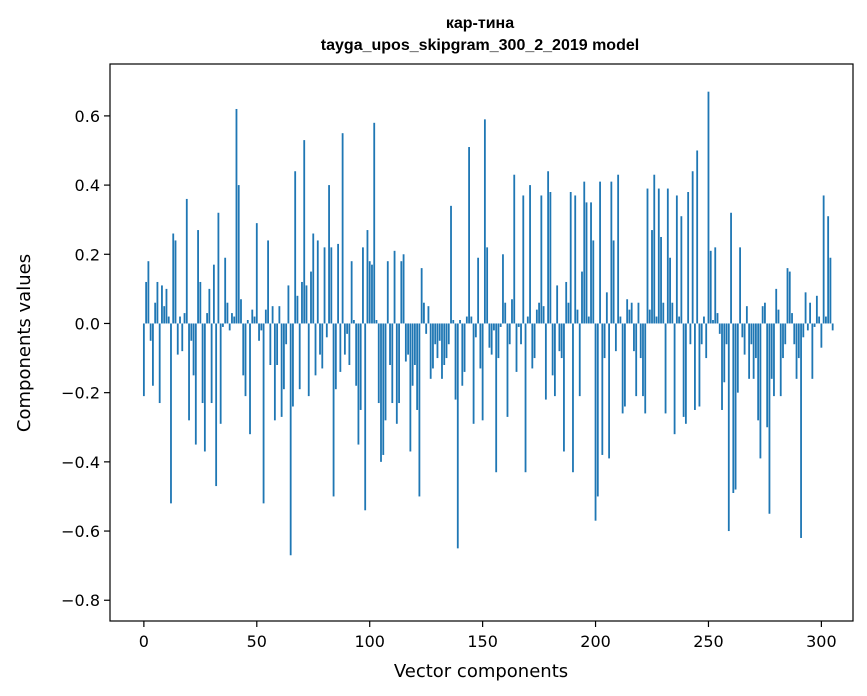 Image resolution: width=867 pixels, height=696 pixels. What do you see at coordinates (87, 323) in the screenshot?
I see `y-tick-label: 0.0` at bounding box center [87, 323].